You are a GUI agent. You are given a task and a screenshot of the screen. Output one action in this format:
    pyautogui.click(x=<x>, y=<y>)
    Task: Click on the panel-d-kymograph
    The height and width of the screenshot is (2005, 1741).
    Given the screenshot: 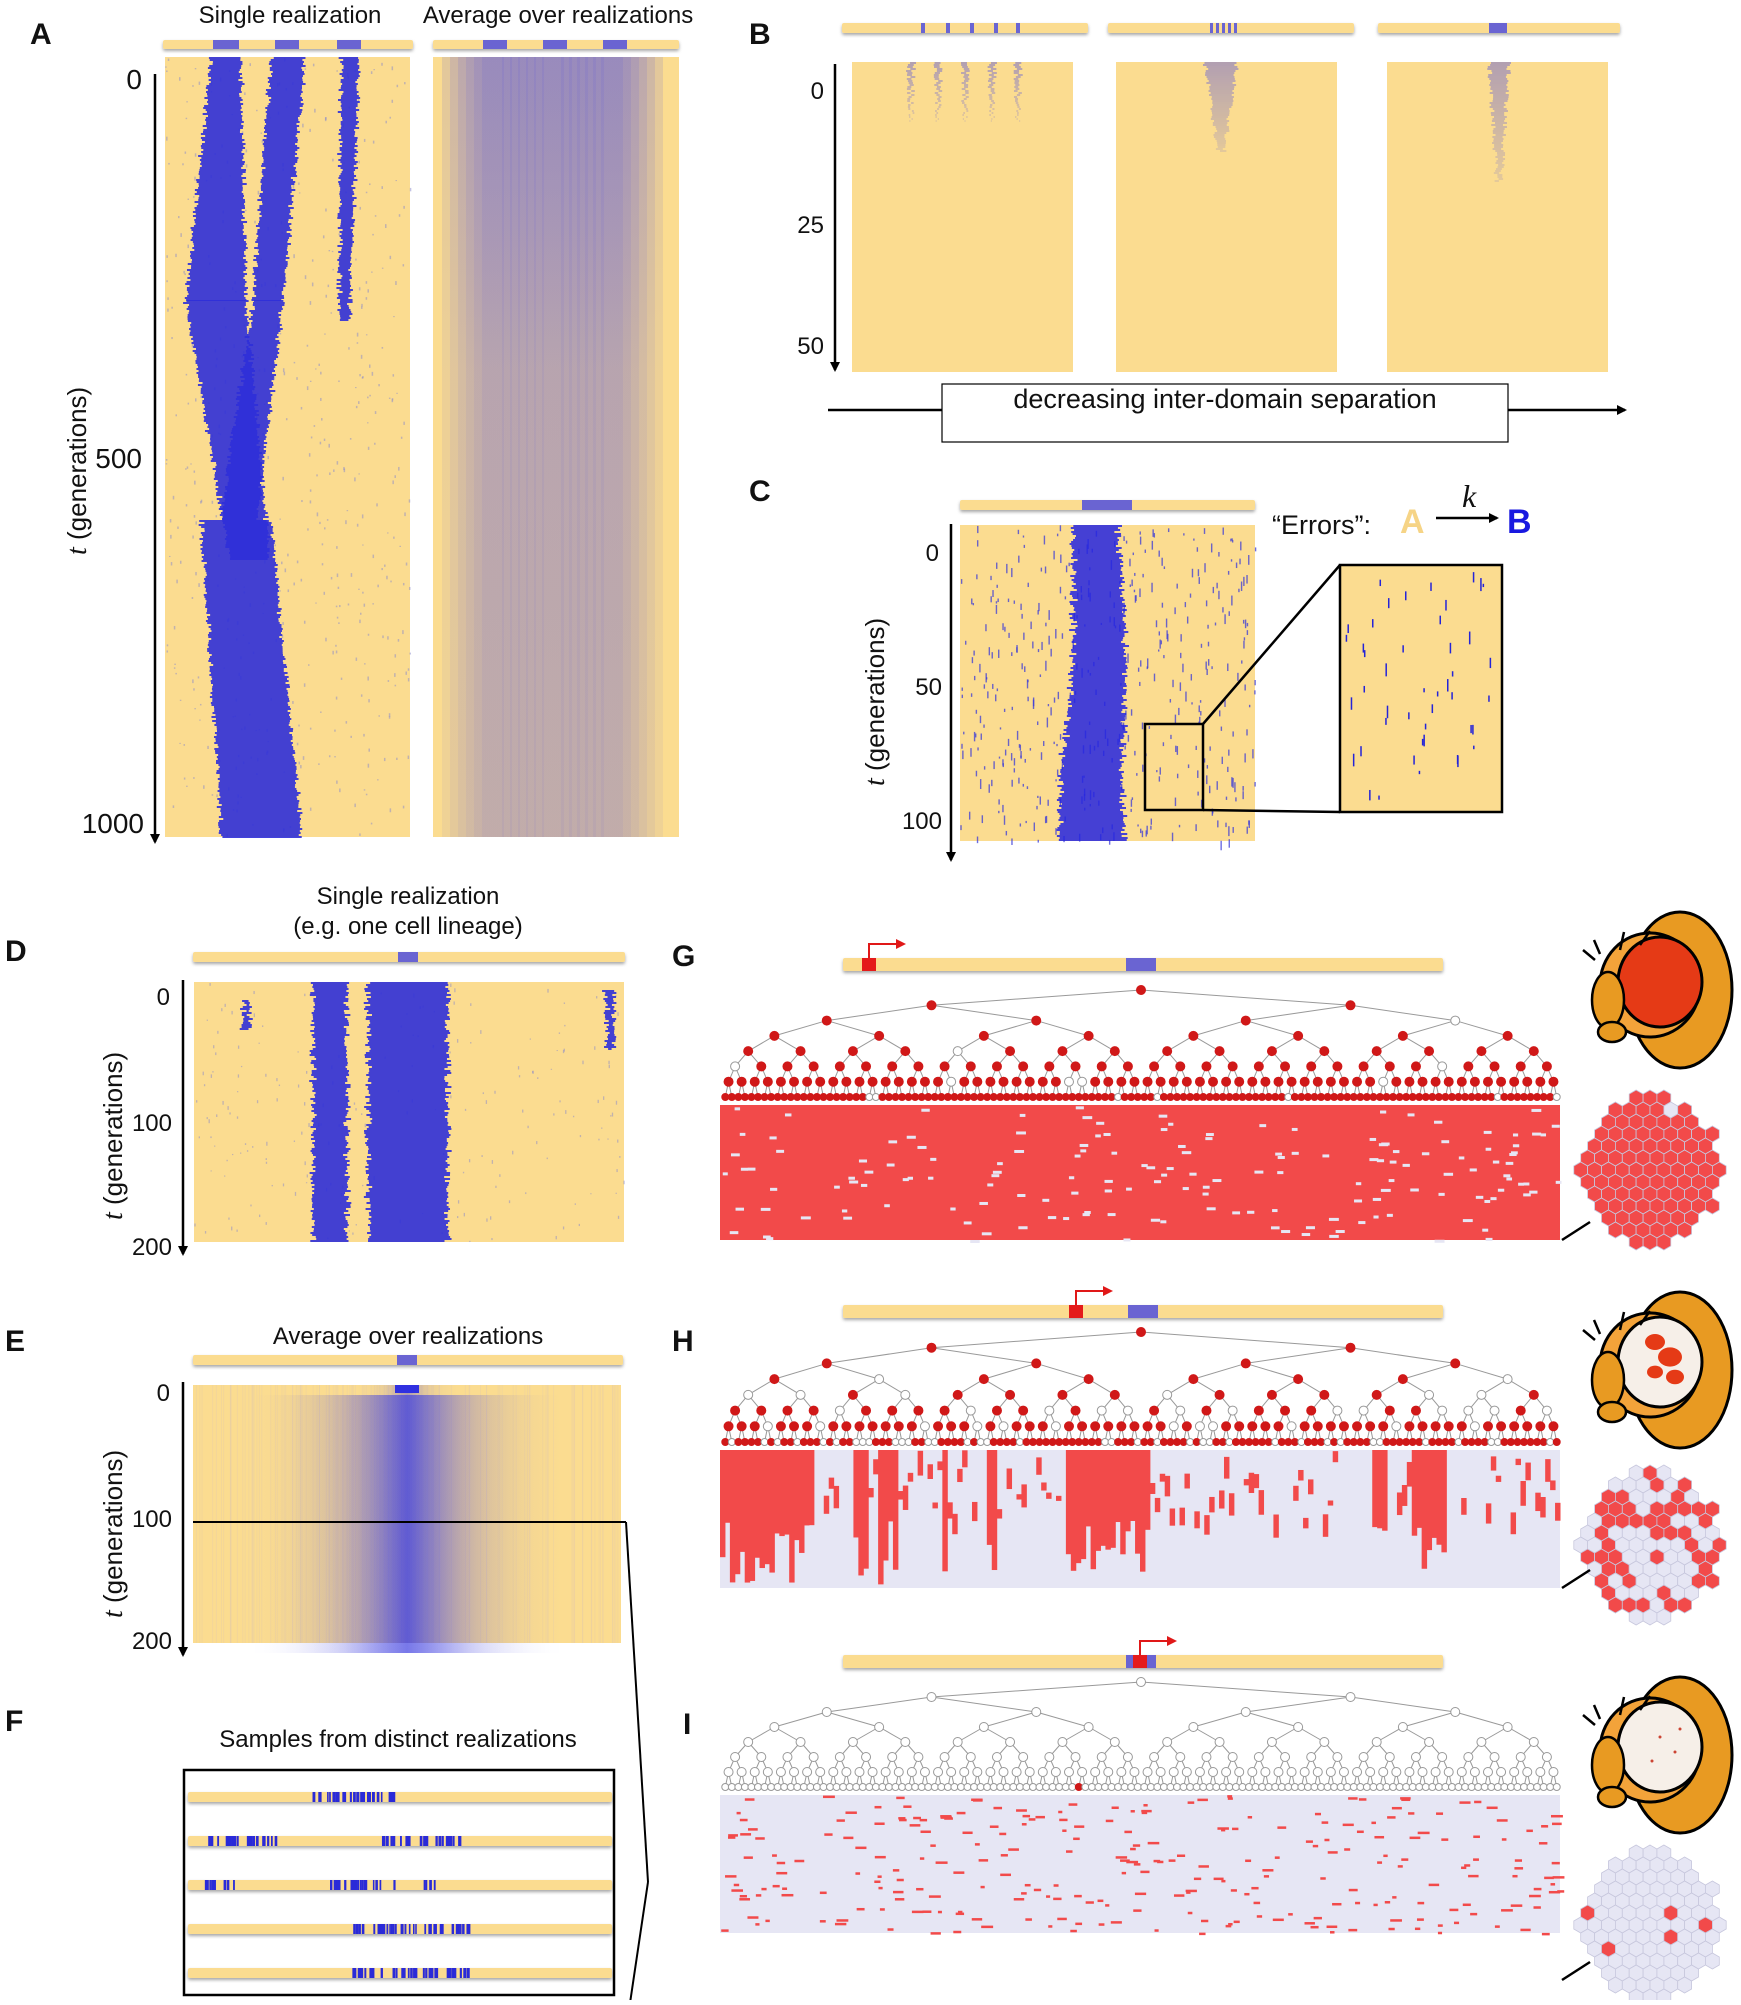 What is the action you would take?
    pyautogui.click(x=409, y=1112)
    